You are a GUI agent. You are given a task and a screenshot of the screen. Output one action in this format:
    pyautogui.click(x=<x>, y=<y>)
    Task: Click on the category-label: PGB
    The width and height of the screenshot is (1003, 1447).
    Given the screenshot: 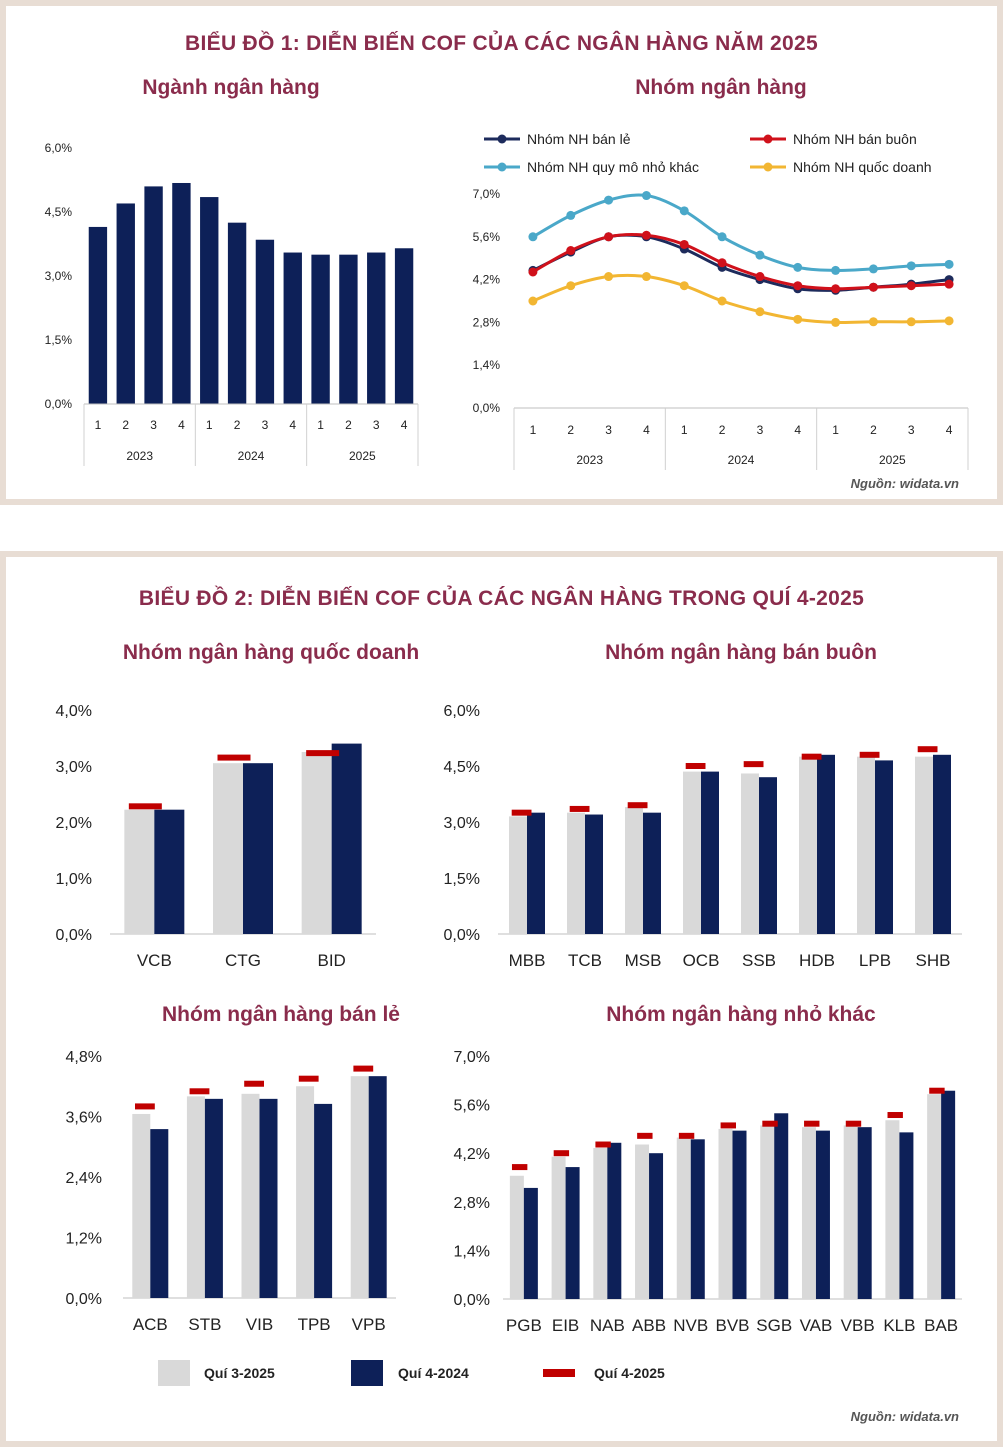 What is the action you would take?
    pyautogui.click(x=524, y=1325)
    